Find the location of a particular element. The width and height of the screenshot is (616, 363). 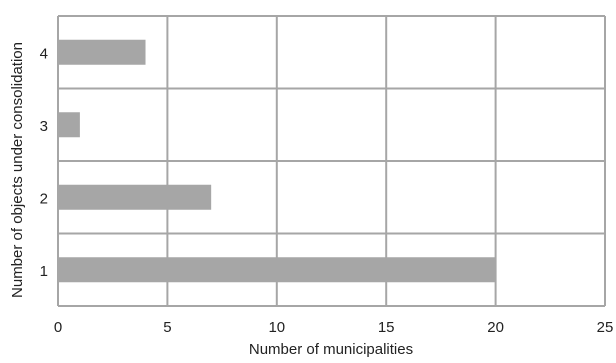

x-tick-label: 15 is located at coordinates (386, 327).